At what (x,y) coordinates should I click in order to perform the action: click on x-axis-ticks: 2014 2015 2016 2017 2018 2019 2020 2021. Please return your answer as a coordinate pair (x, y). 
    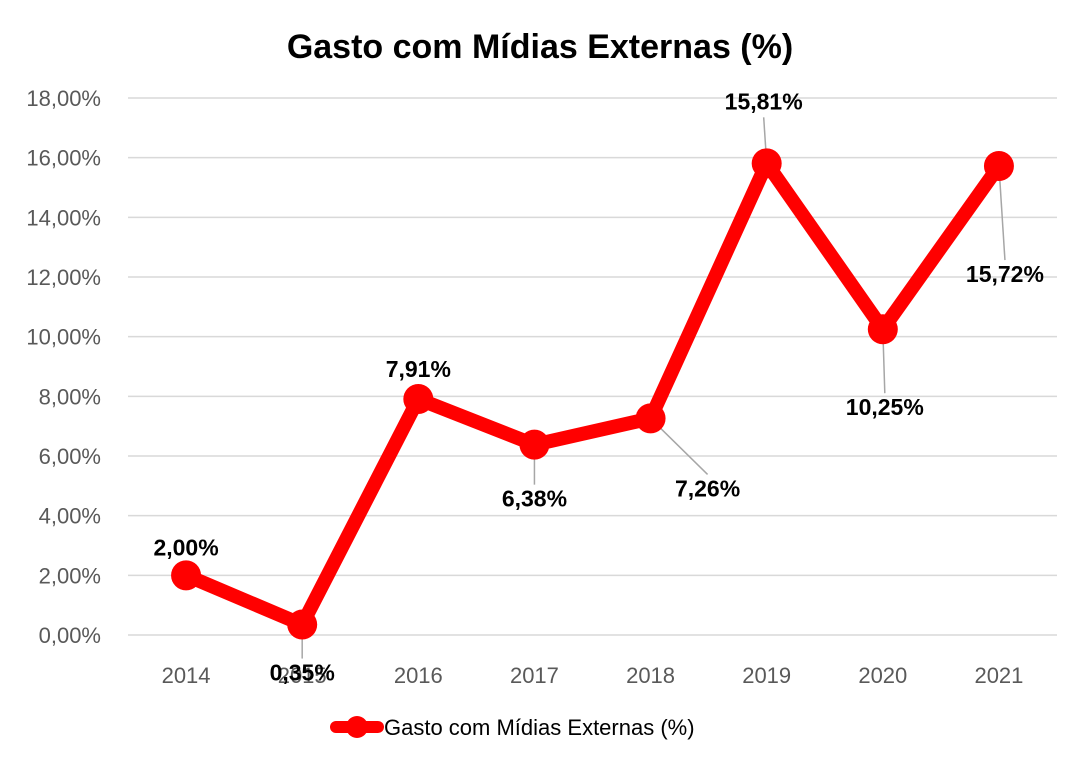
    Looking at the image, I should click on (593, 675).